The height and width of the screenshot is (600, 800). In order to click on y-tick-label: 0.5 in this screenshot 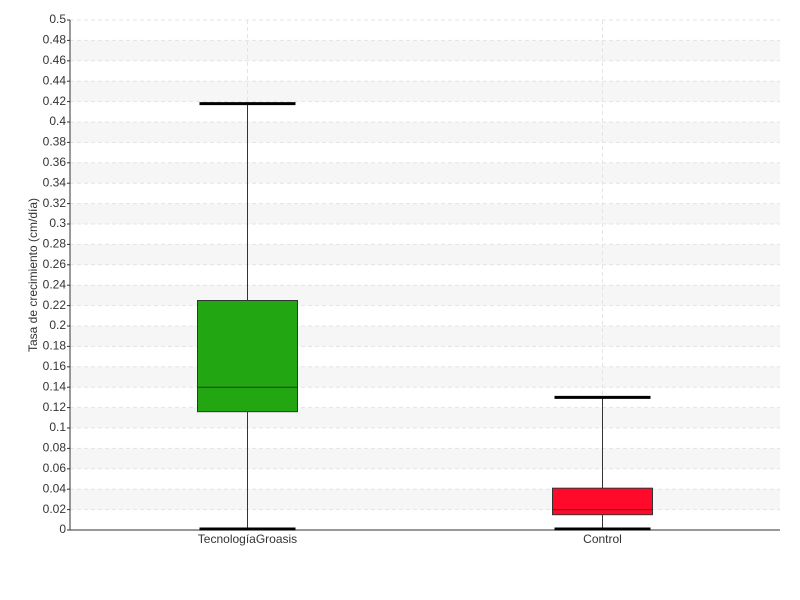, I will do `click(57, 19)`.